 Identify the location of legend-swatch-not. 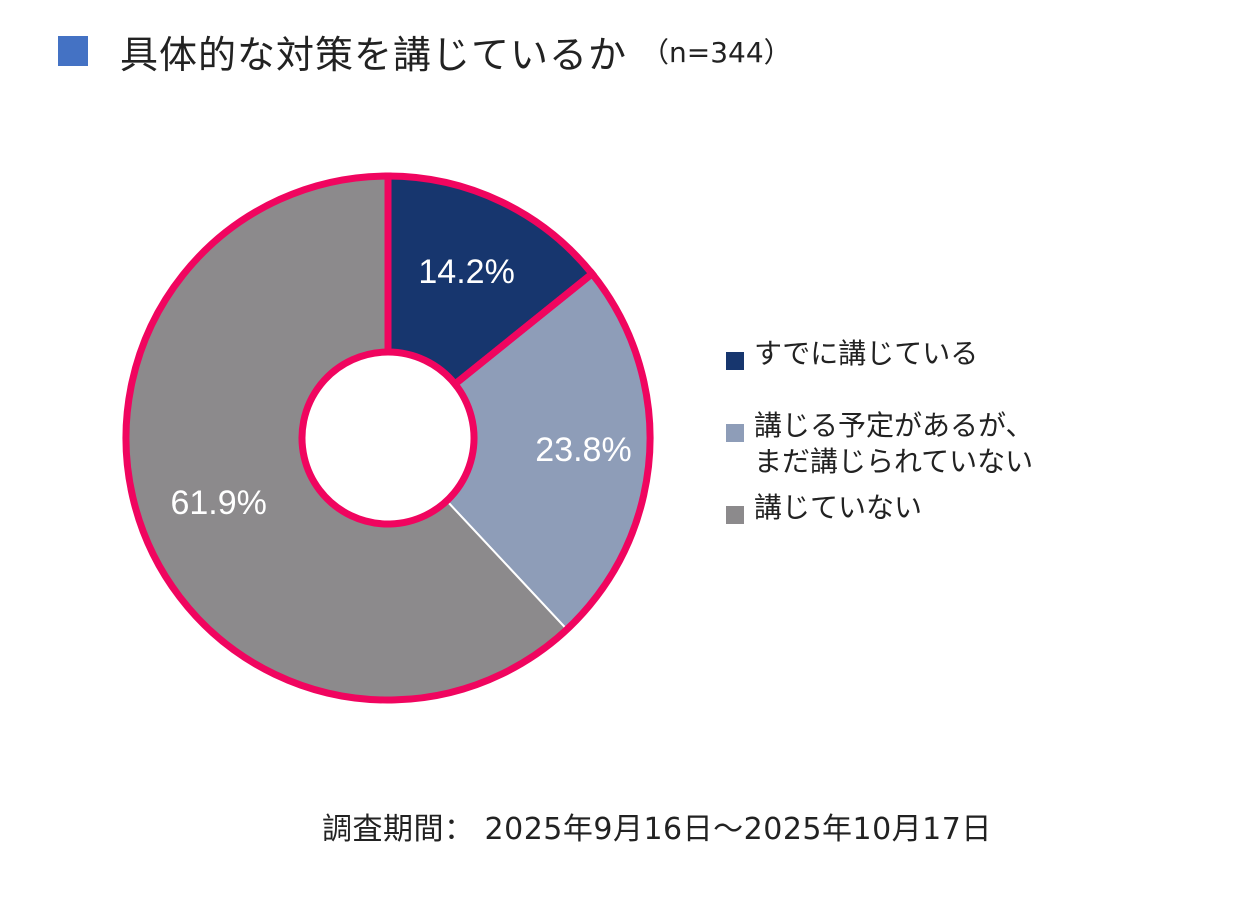
(735, 515).